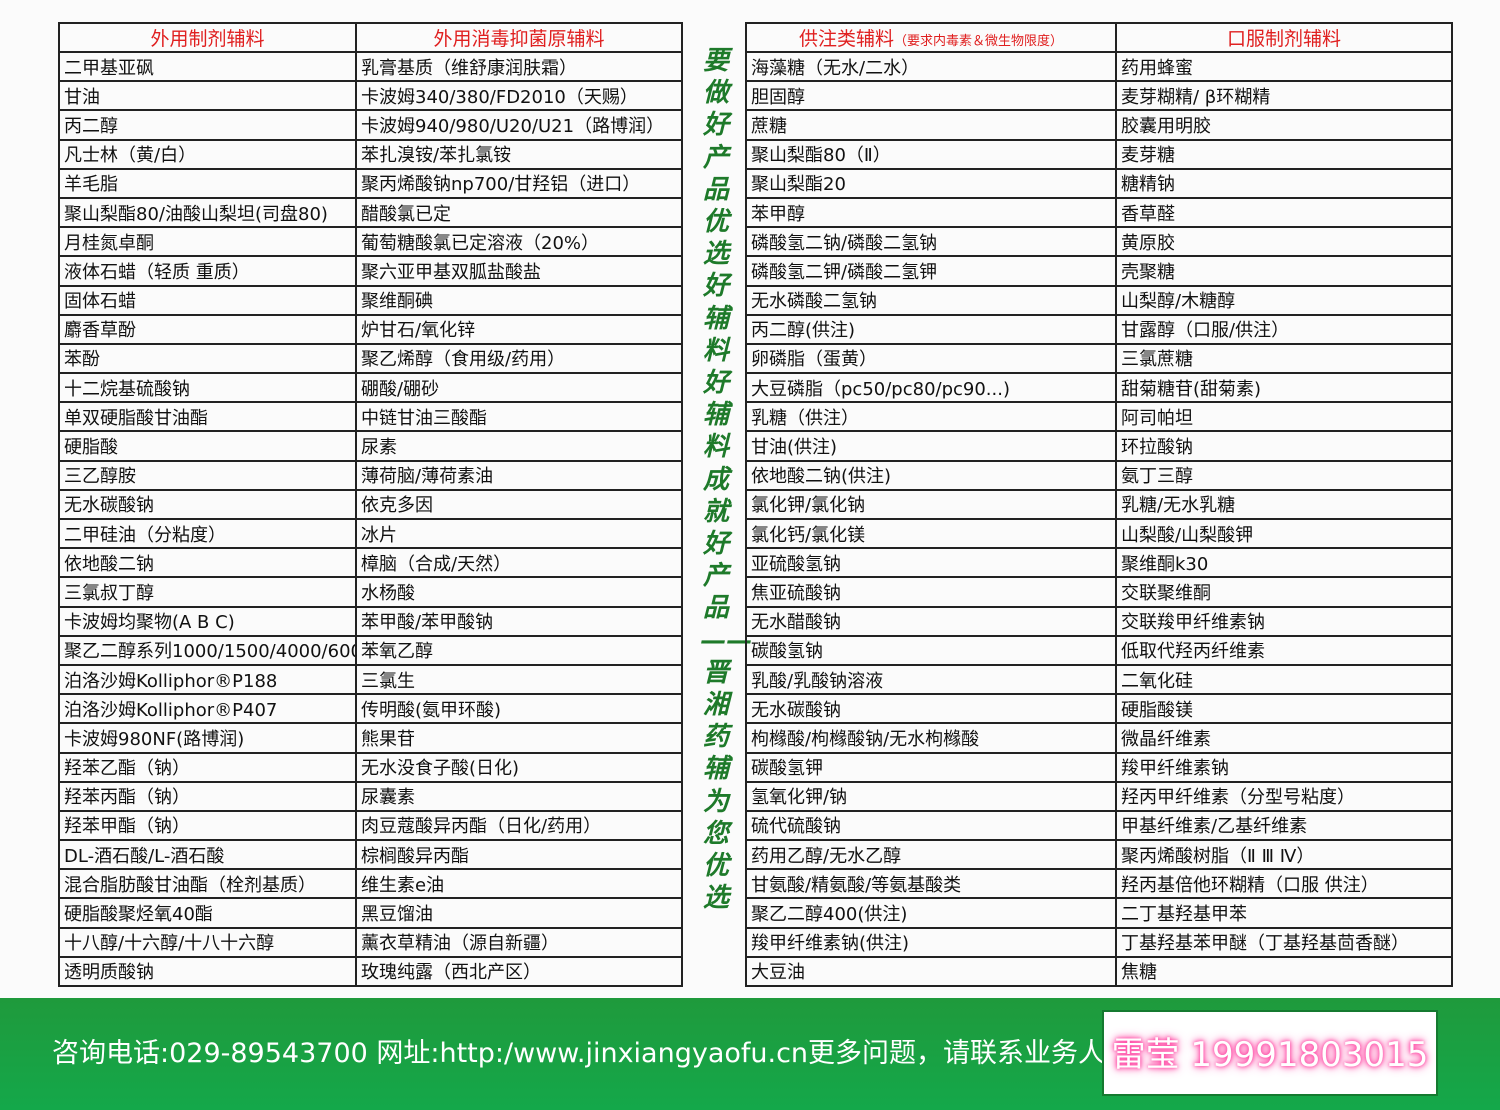 This screenshot has height=1110, width=1500. I want to click on table-row: 聚山梨酯20 糖精钠, so click(1099, 183).